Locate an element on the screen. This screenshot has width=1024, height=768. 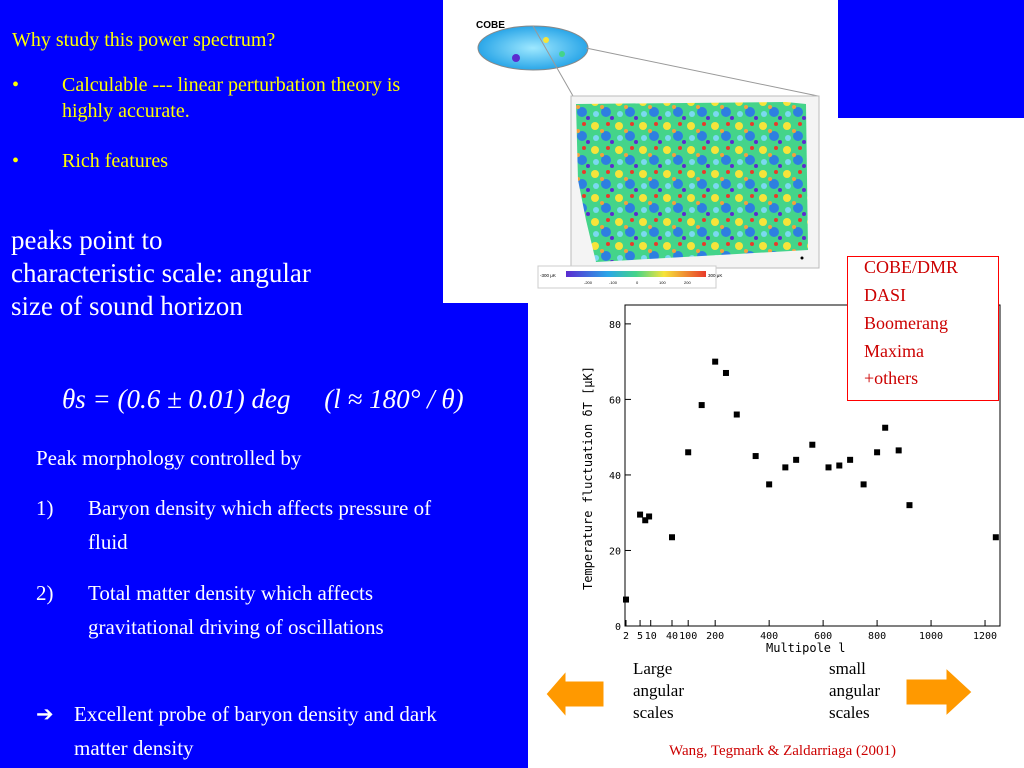
colorbar-max: 300 μK is located at coordinates (715, 275).